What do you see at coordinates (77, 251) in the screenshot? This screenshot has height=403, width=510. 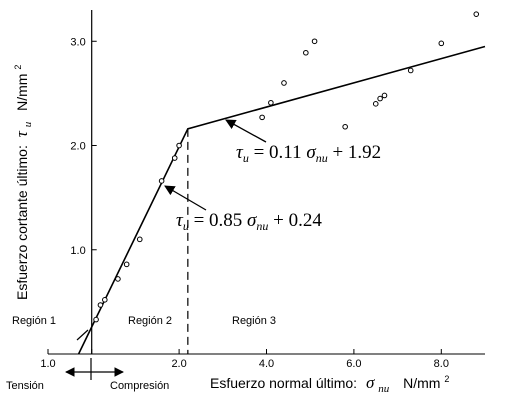 I see `y-tick-label-0: 1.0` at bounding box center [77, 251].